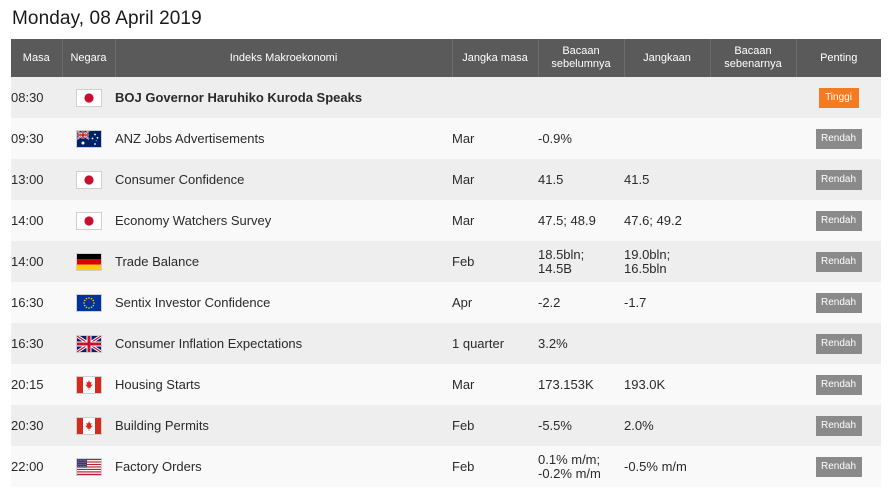 The height and width of the screenshot is (500, 892). Describe the element at coordinates (549, 302) in the screenshot. I see `row-previous: -2.2` at that location.